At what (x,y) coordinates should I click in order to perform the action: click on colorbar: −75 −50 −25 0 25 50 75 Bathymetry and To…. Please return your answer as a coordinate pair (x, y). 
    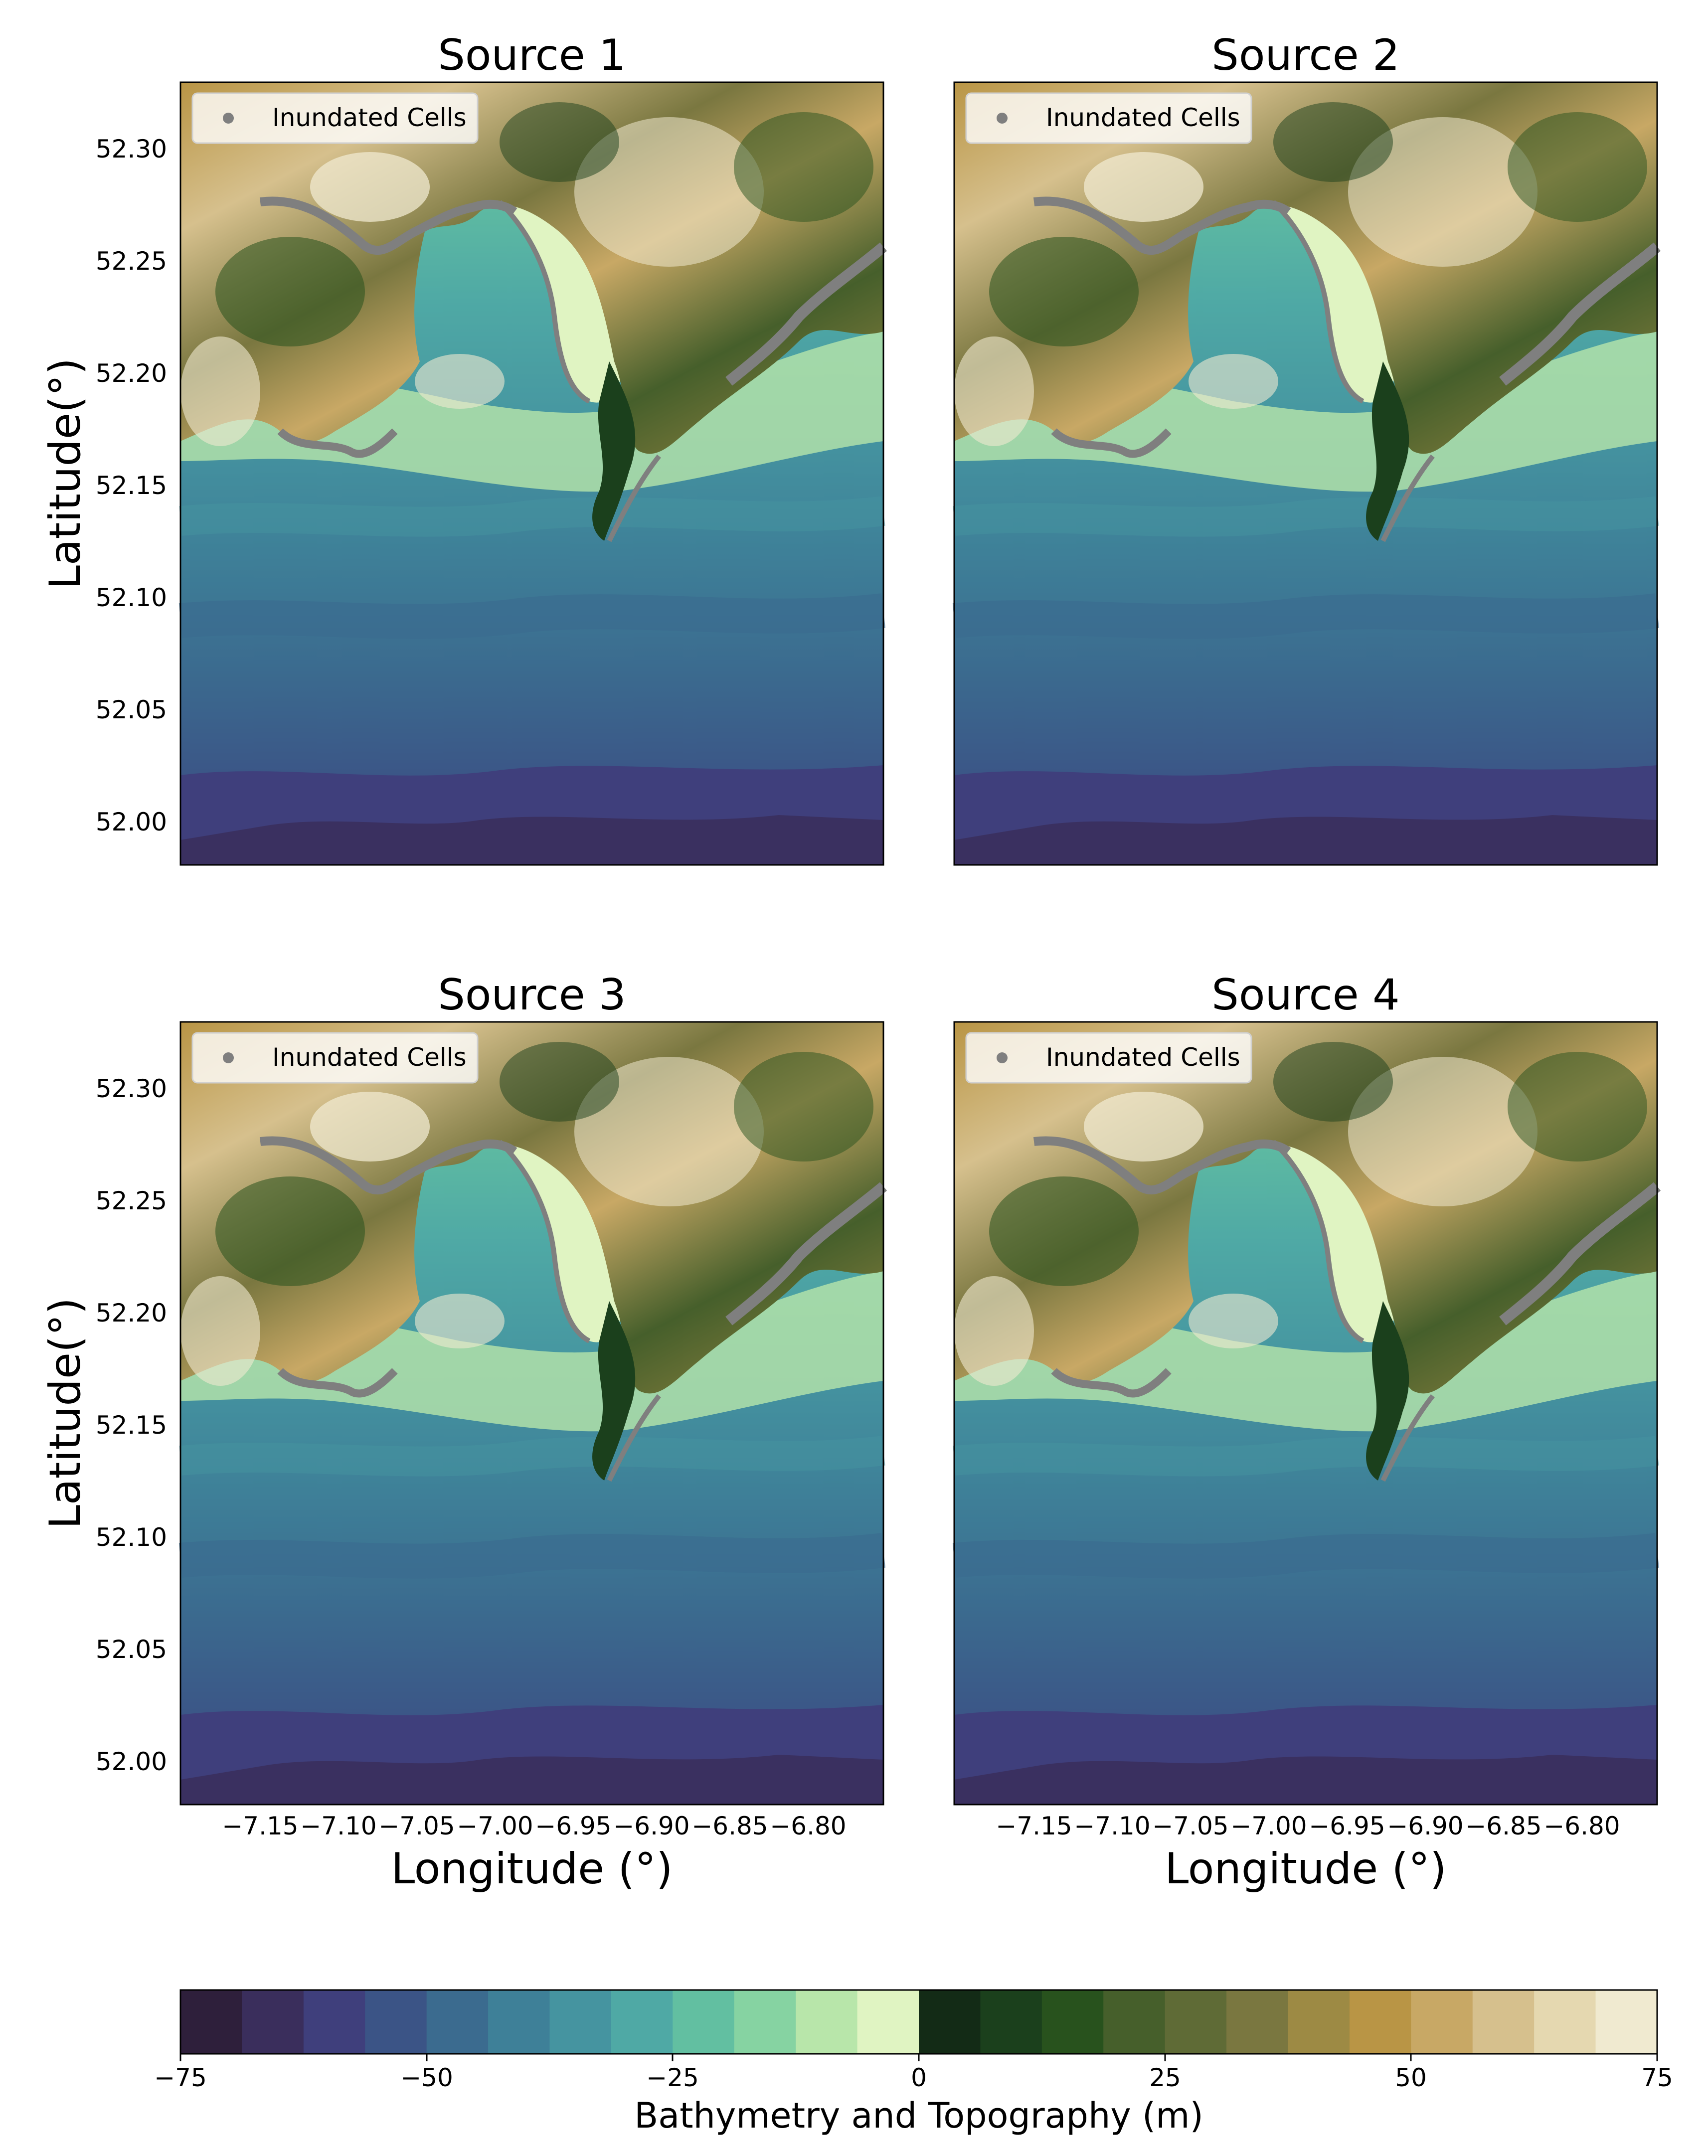
    Looking at the image, I should click on (914, 2062).